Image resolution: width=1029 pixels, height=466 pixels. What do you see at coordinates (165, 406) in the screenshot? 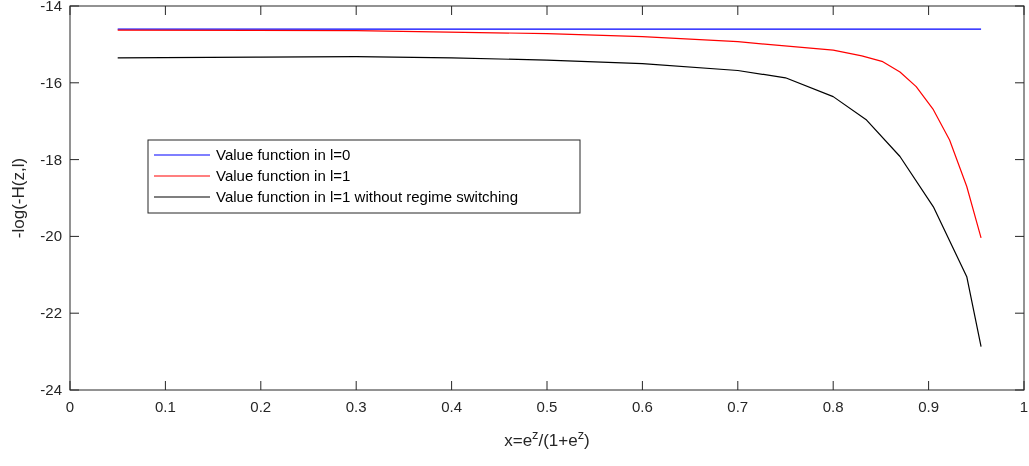
I see `x-tick-label: 0.1` at bounding box center [165, 406].